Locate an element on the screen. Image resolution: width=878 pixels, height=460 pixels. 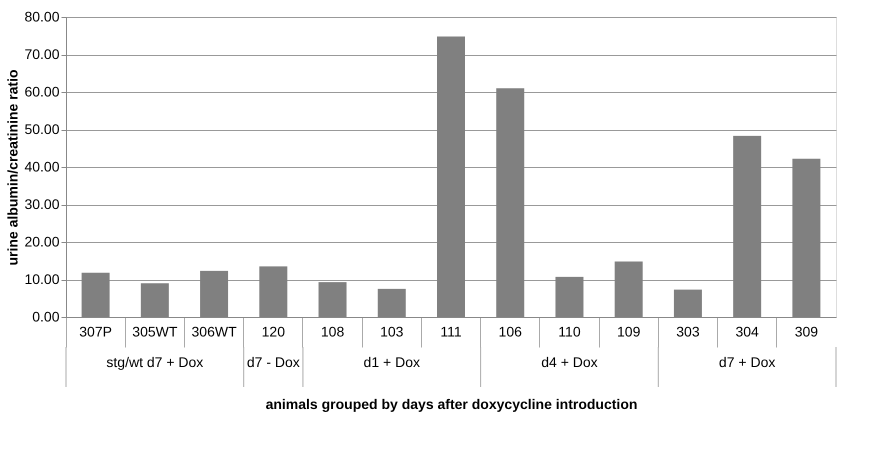
y-tick-label: 40.00 is located at coordinates (42, 166).